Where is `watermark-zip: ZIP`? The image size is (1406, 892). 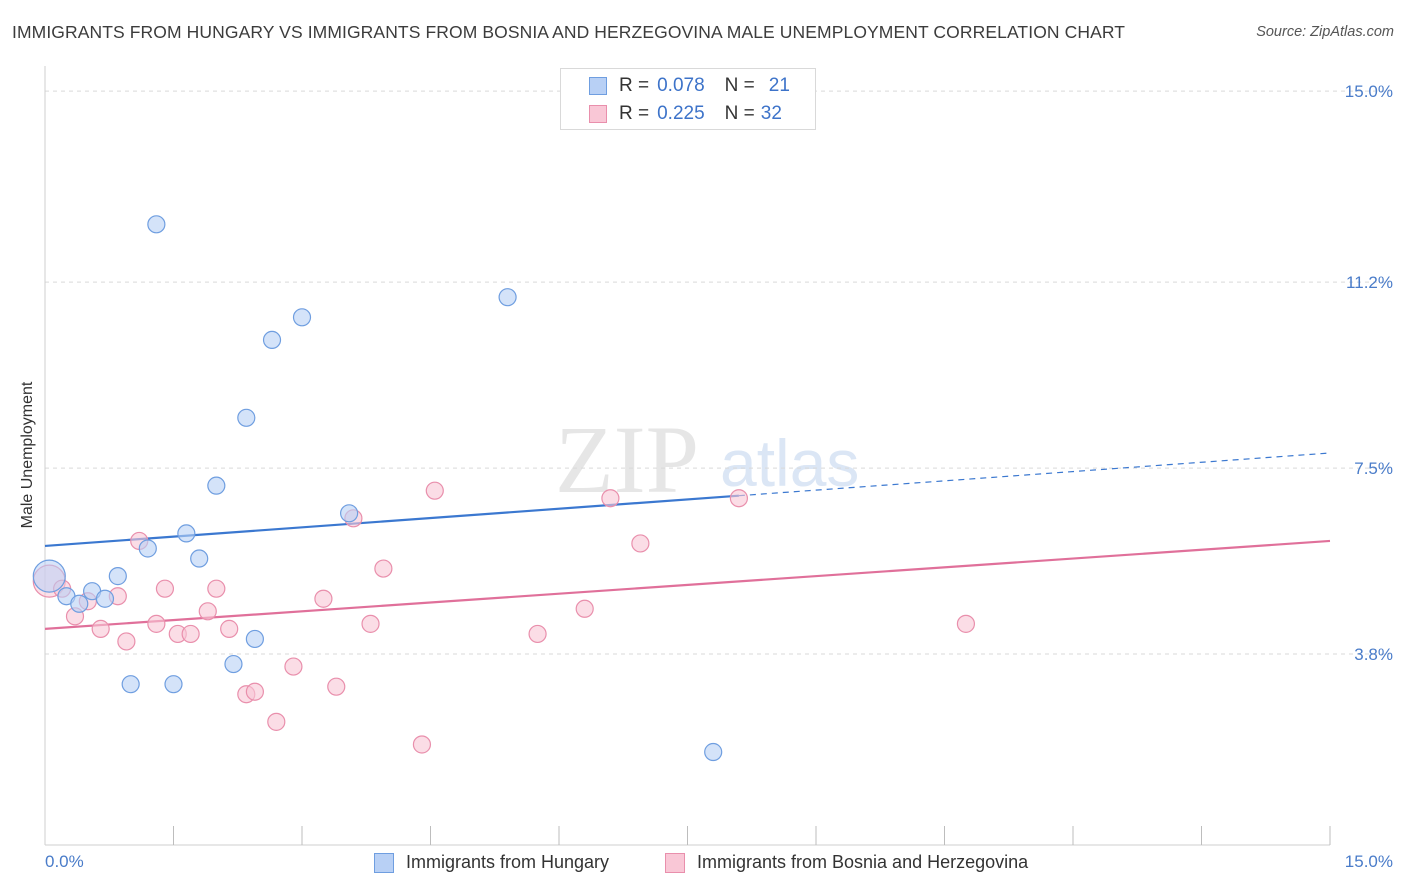 watermark-zip: ZIP is located at coordinates (627, 459).